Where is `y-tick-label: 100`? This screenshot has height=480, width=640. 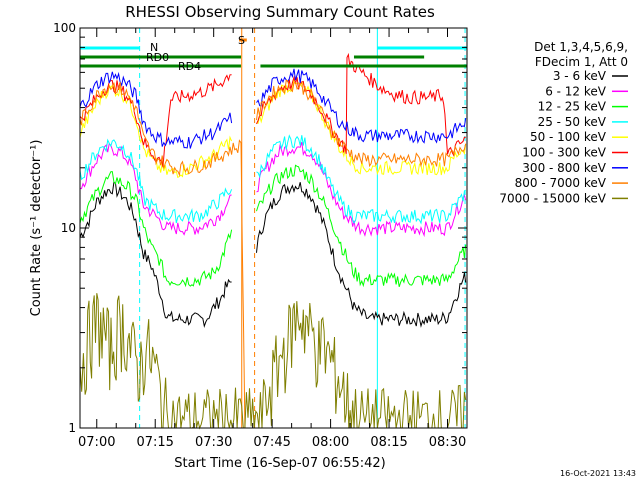
y-tick-label: 100 is located at coordinates (64, 28).